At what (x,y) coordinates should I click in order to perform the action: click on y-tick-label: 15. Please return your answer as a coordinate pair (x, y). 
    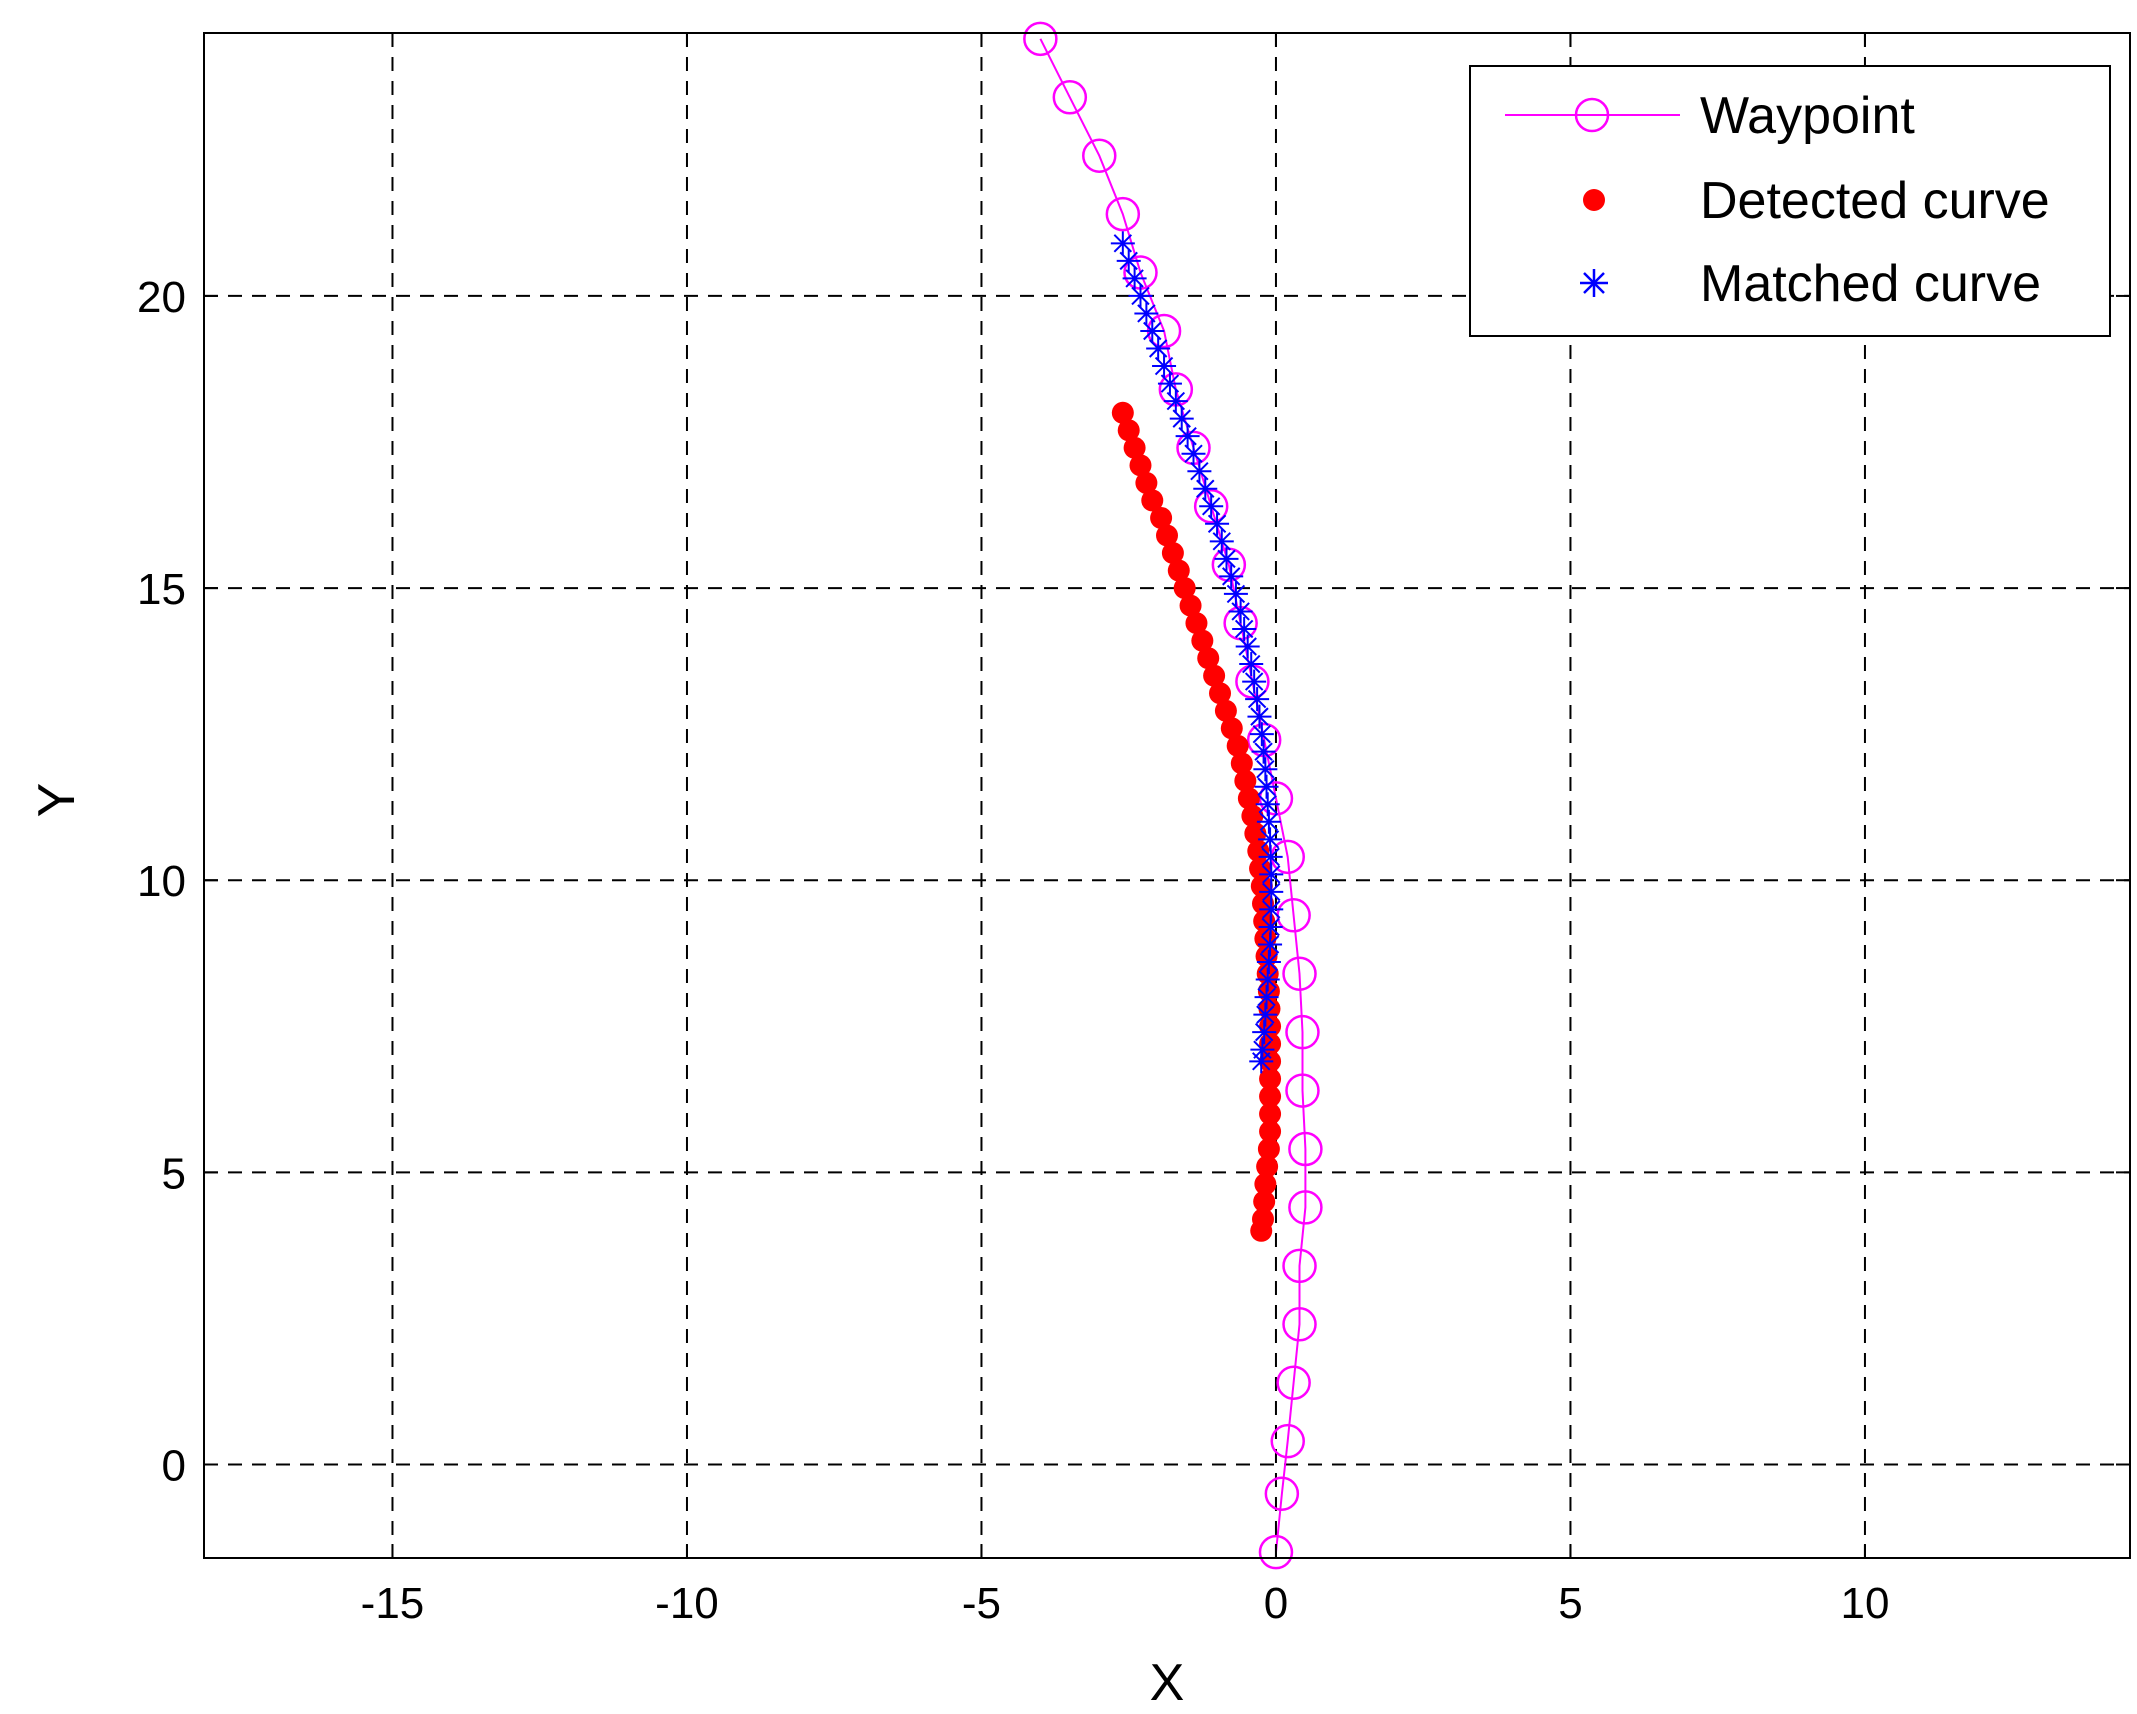
    Looking at the image, I should click on (161, 589).